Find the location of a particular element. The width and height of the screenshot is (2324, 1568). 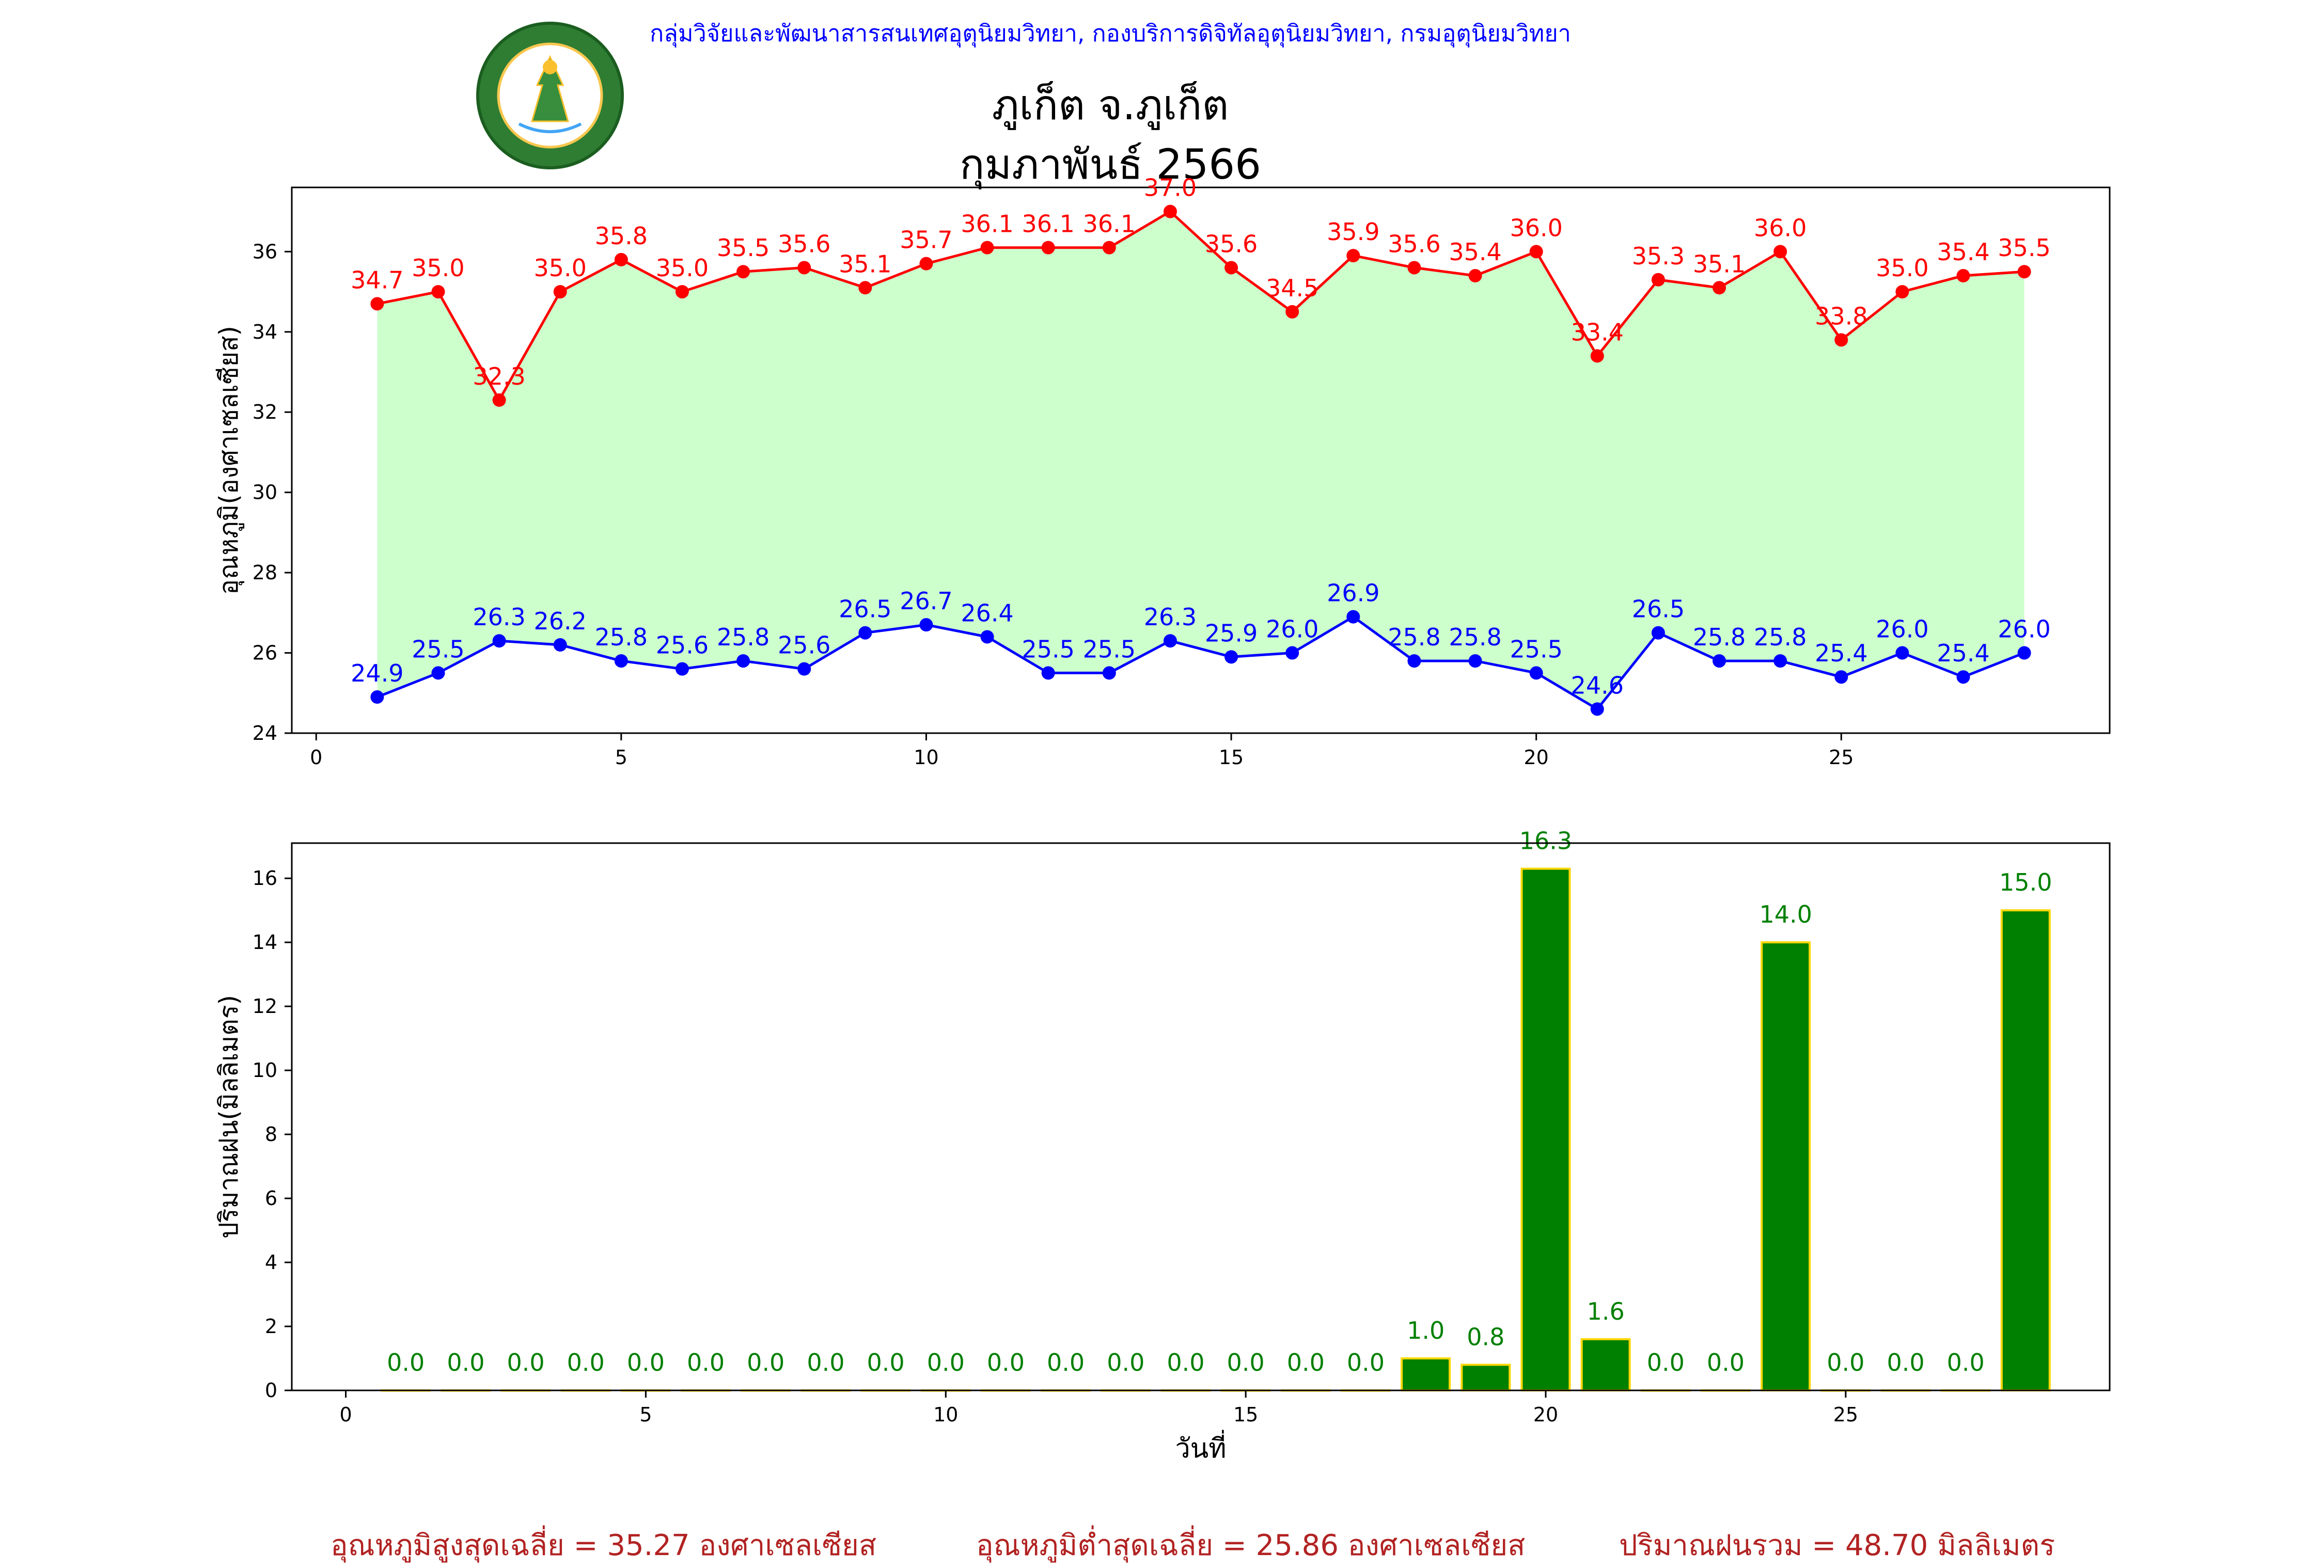

rain-x-tick-label: 15 is located at coordinates (1245, 1414).